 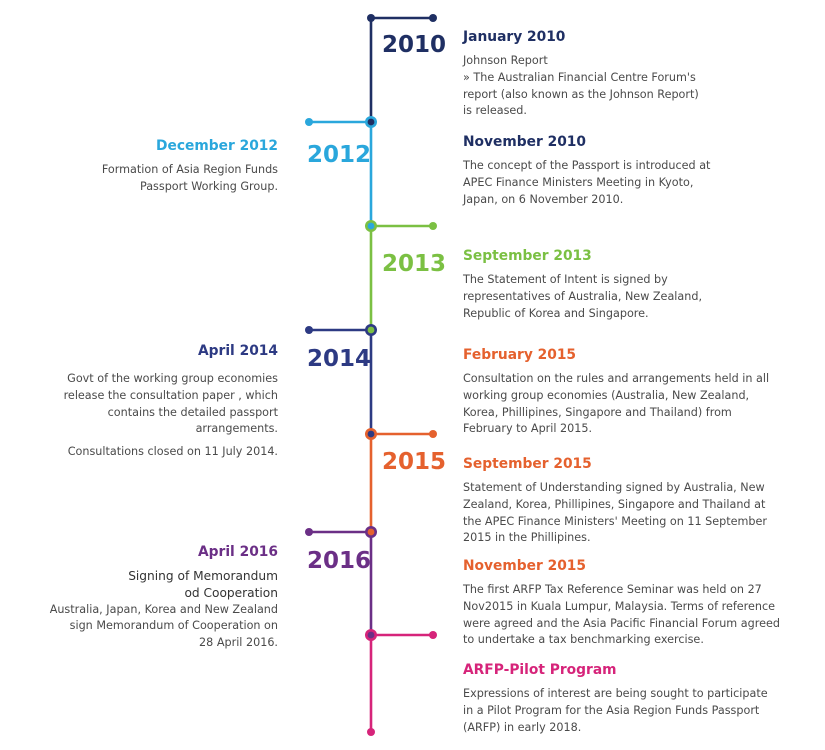 I want to click on node-core-2013, so click(x=371, y=226).